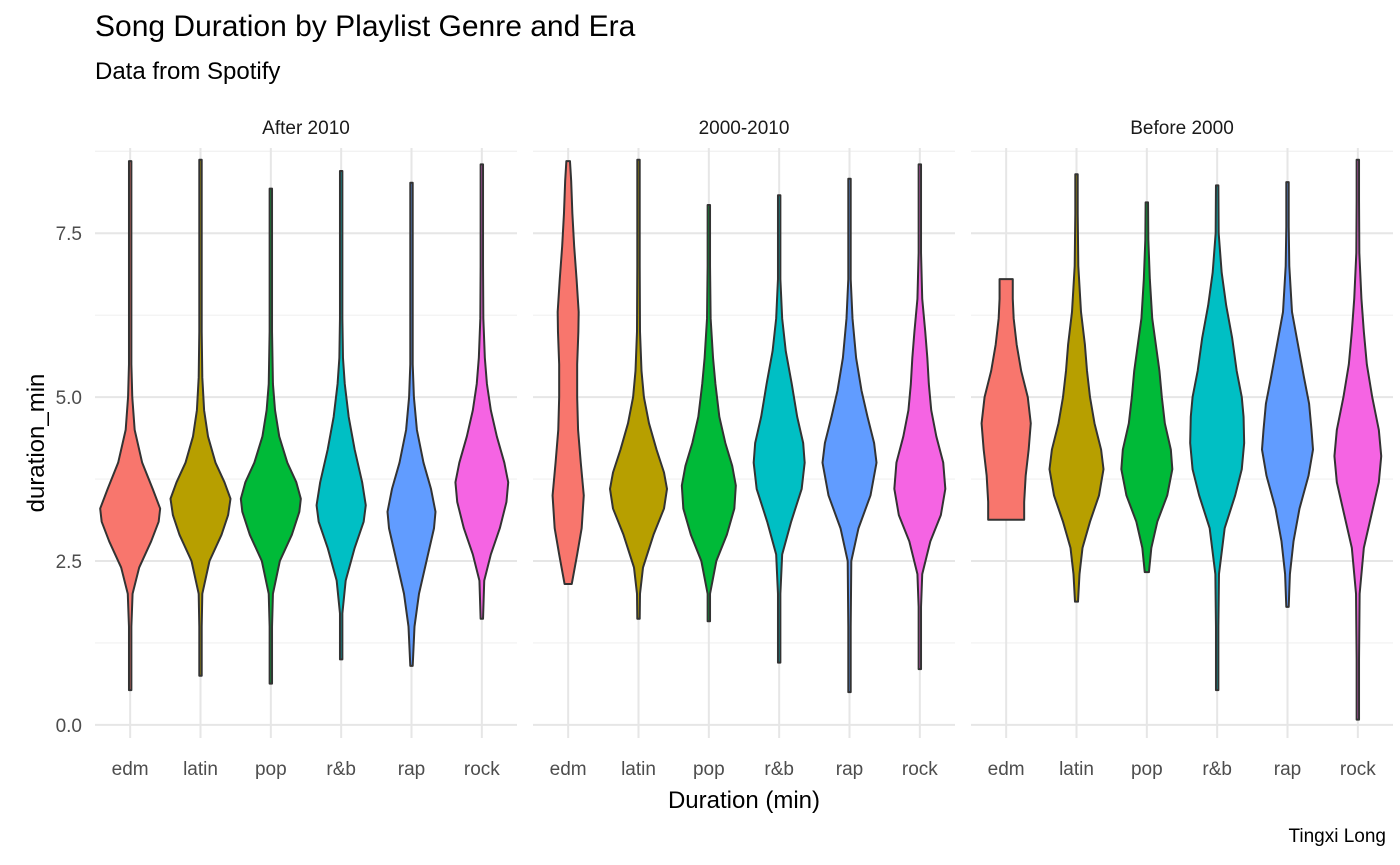  Describe the element at coordinates (744, 800) in the screenshot. I see `x-axis-title: Duration (min)` at that location.